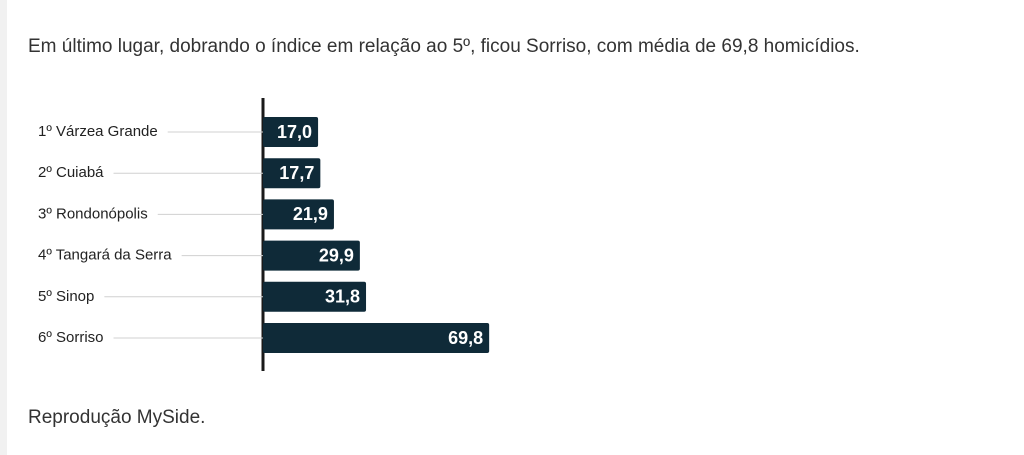 The height and width of the screenshot is (455, 1024). I want to click on category-label: 2º Cuiabá, so click(71, 172).